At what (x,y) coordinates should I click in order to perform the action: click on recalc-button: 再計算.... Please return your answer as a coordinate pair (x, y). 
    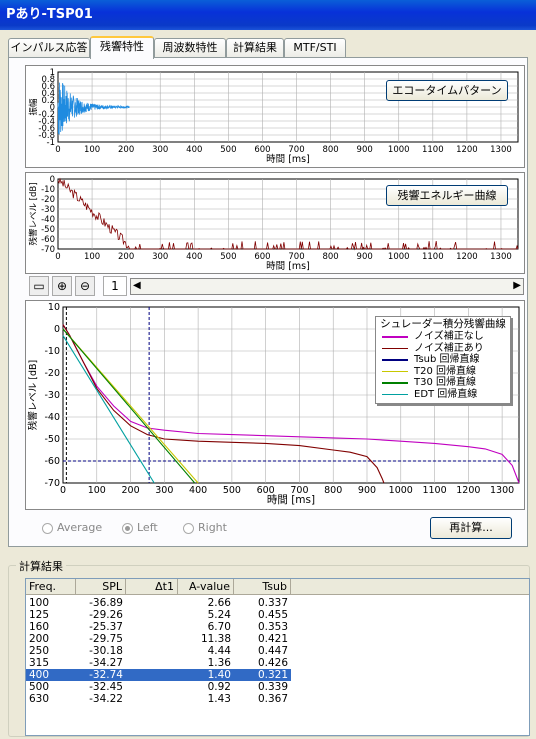
    Looking at the image, I should click on (471, 528).